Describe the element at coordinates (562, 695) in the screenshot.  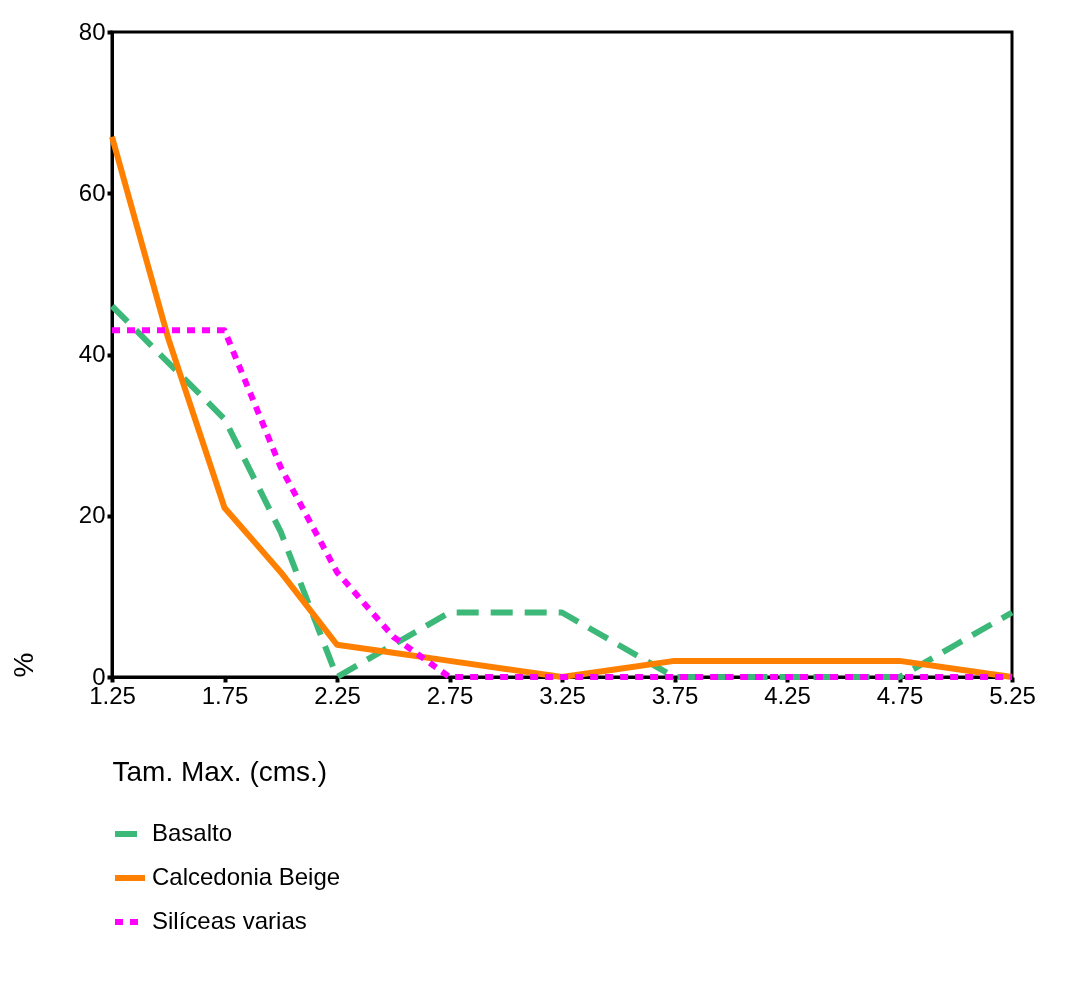
I see `x-tick-label: 3.25` at that location.